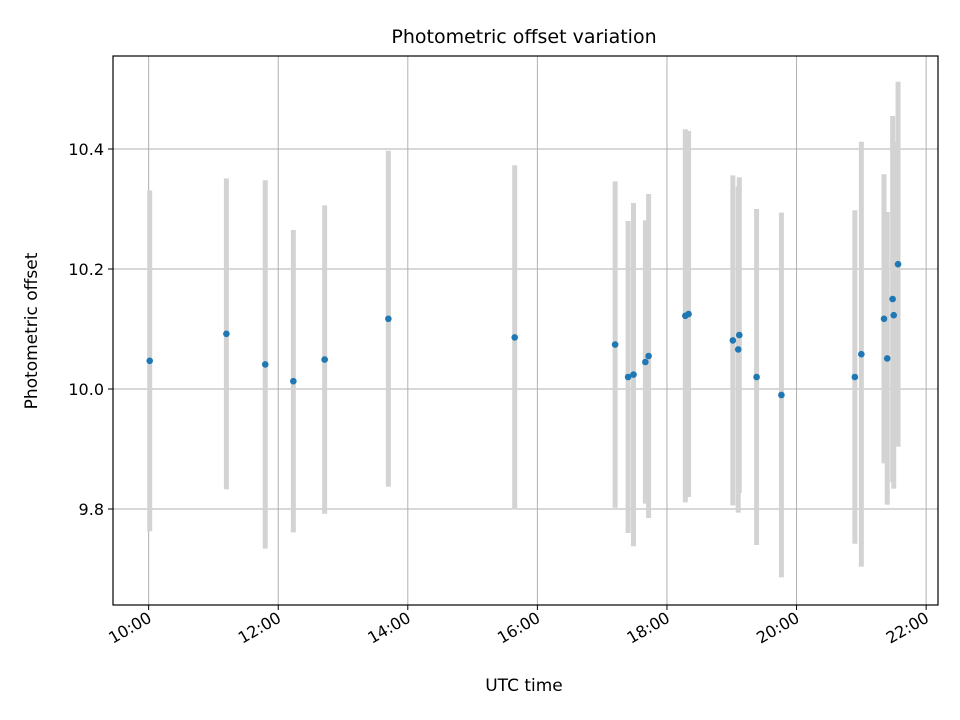 The height and width of the screenshot is (720, 960). Describe the element at coordinates (523, 37) in the screenshot. I see `chart-title: Photometric offset variation` at that location.